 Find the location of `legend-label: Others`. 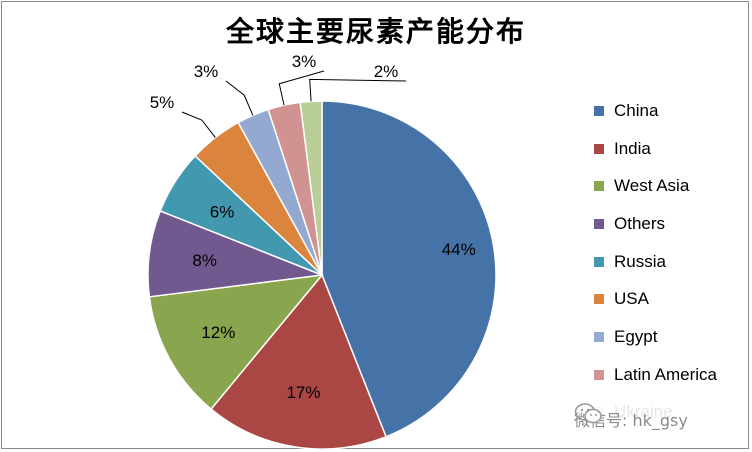

legend-label: Others is located at coordinates (640, 223).